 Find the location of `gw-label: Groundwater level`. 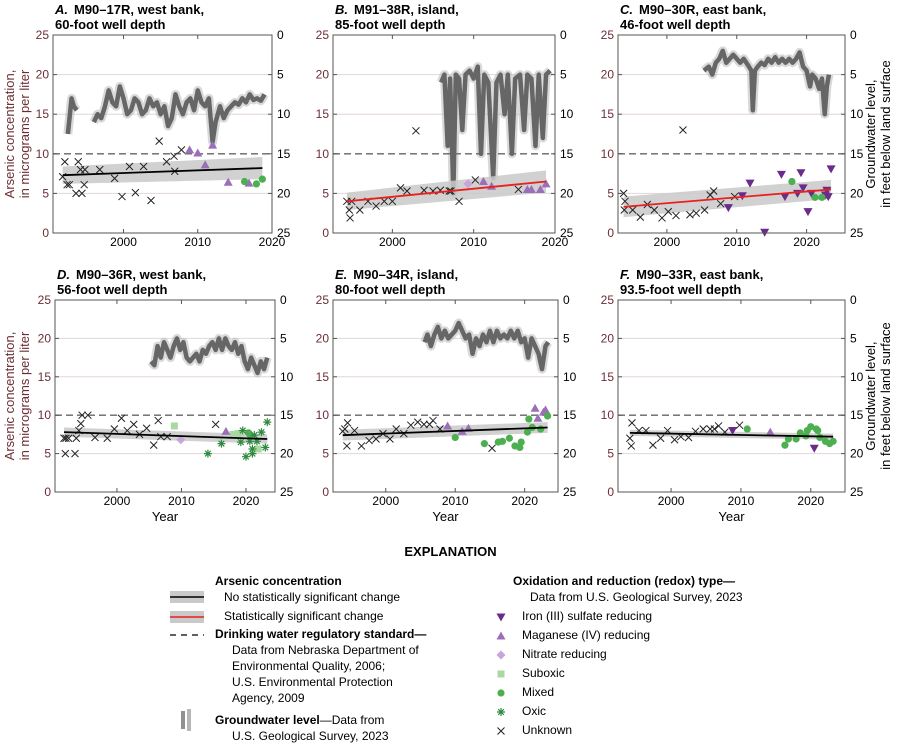

gw-label: Groundwater level is located at coordinates (267, 720).